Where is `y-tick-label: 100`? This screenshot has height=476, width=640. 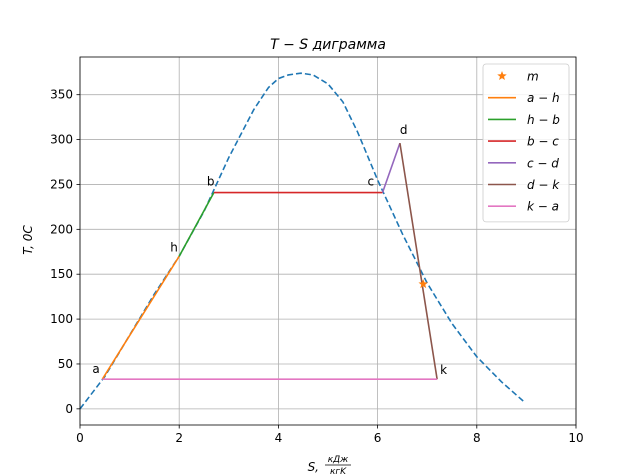
y-tick-label: 100 is located at coordinates (61, 319).